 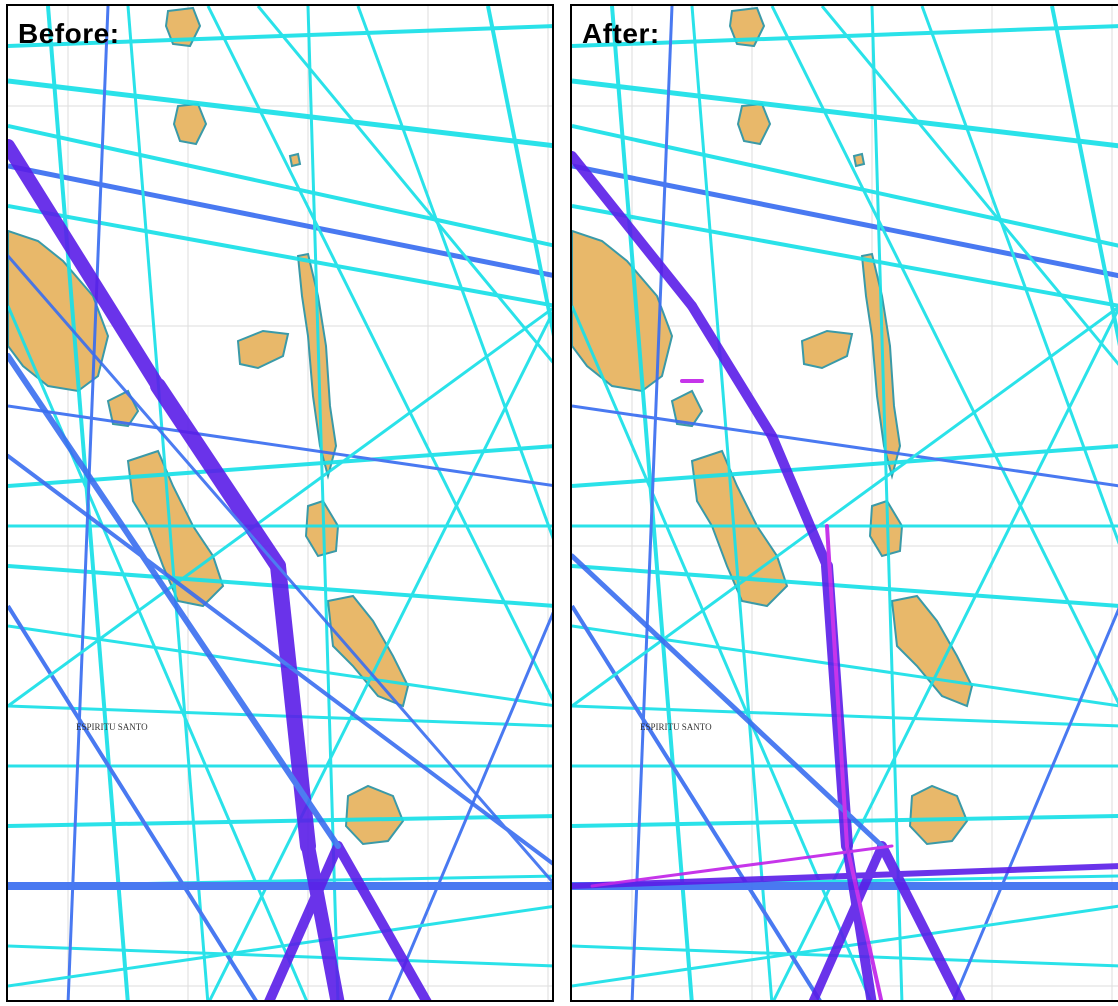 What do you see at coordinates (676, 727) in the screenshot?
I see `place-label-after: ESPIRITU SANTO` at bounding box center [676, 727].